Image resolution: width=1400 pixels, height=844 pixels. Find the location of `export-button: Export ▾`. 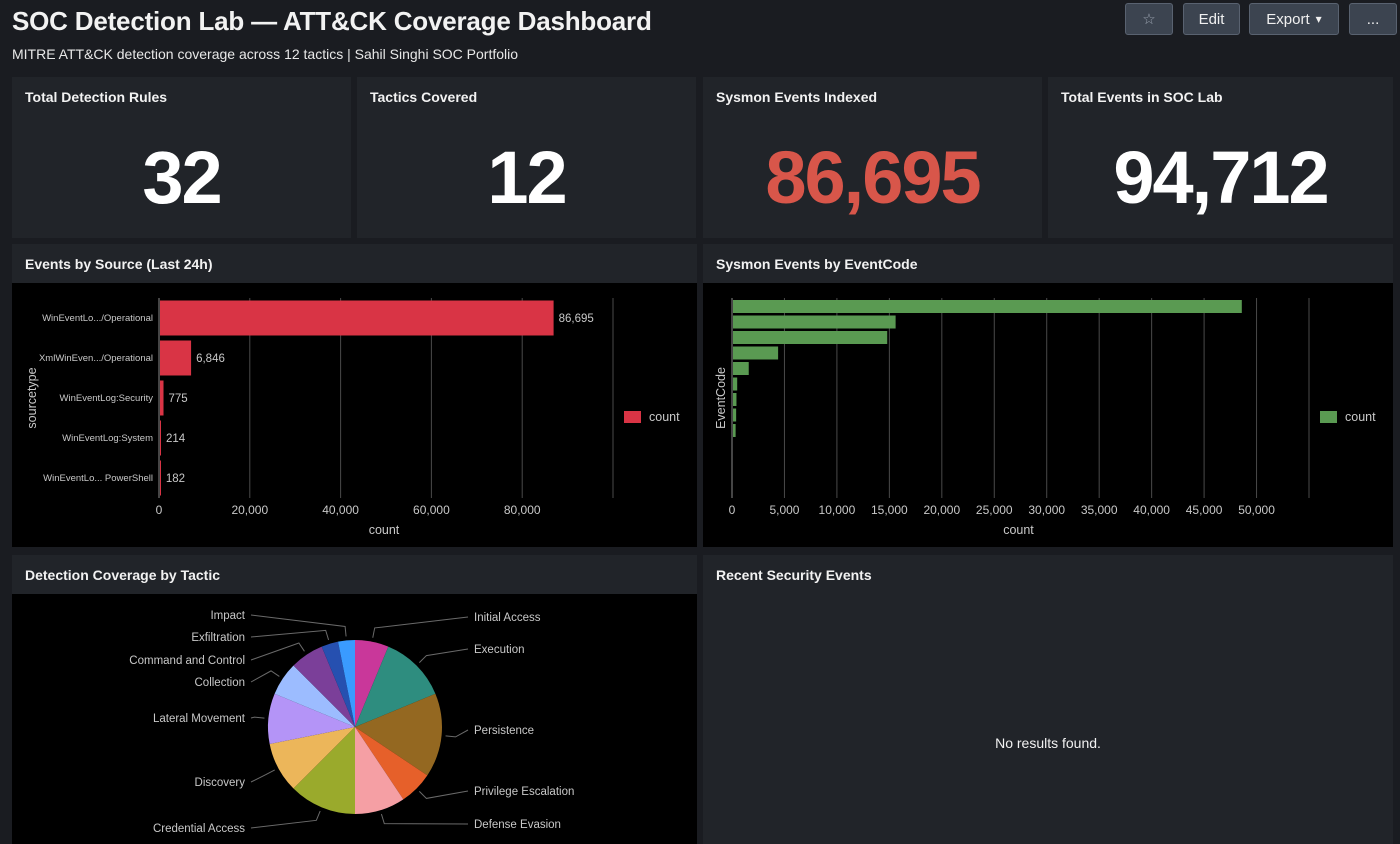

export-button: Export ▾ is located at coordinates (1294, 19).